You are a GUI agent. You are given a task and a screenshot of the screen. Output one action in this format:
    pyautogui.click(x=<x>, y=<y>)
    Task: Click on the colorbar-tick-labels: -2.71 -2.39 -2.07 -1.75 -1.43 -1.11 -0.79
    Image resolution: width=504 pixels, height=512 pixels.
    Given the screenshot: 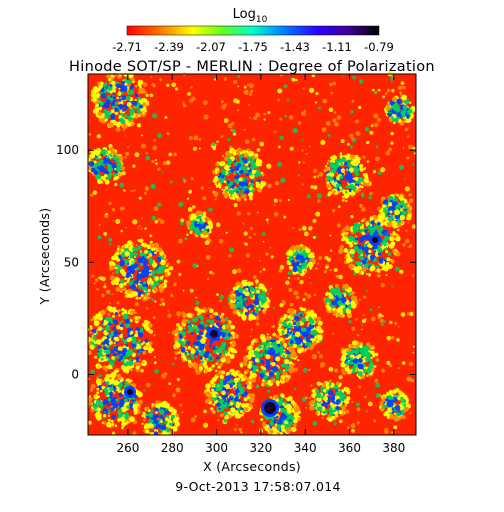 What is the action you would take?
    pyautogui.click(x=253, y=47)
    